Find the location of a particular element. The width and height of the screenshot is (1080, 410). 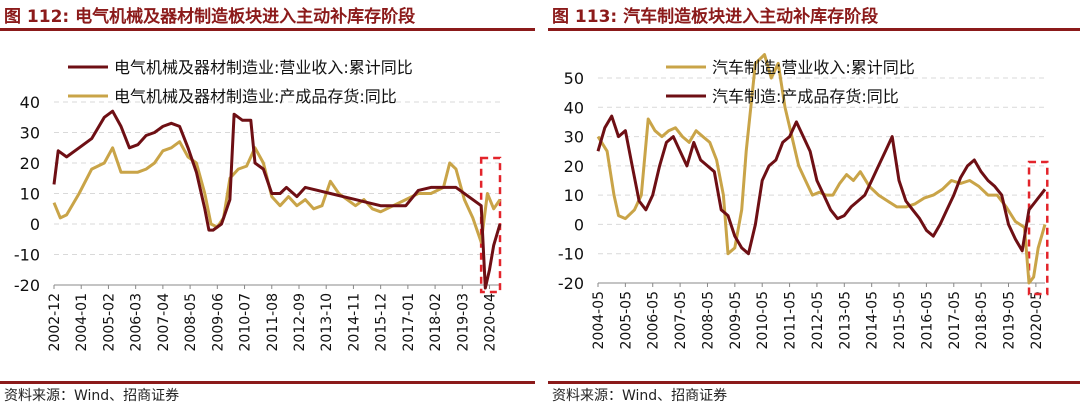

right-y-tick-label-0: 50 is located at coordinates (574, 78).